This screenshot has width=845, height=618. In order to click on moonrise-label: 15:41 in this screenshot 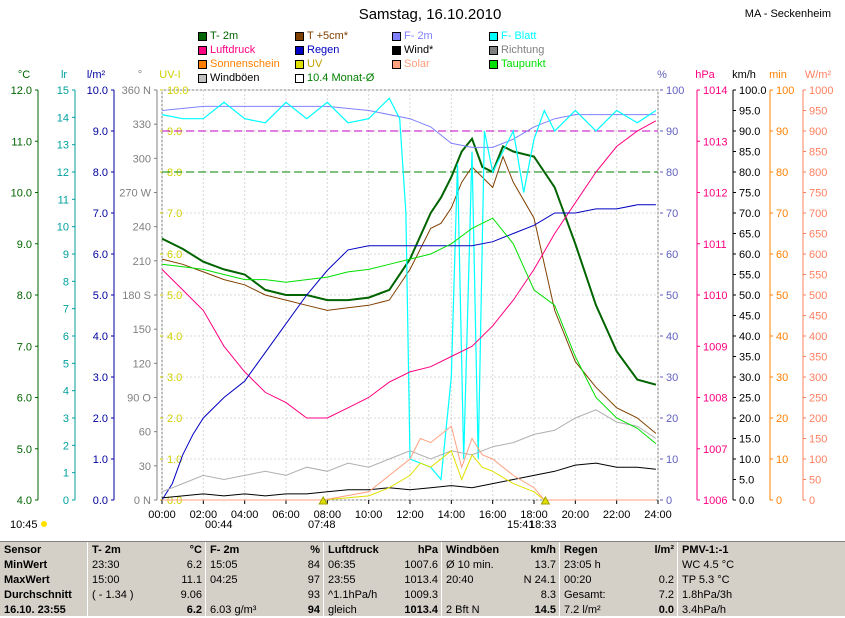, I will do `click(521, 525)`.